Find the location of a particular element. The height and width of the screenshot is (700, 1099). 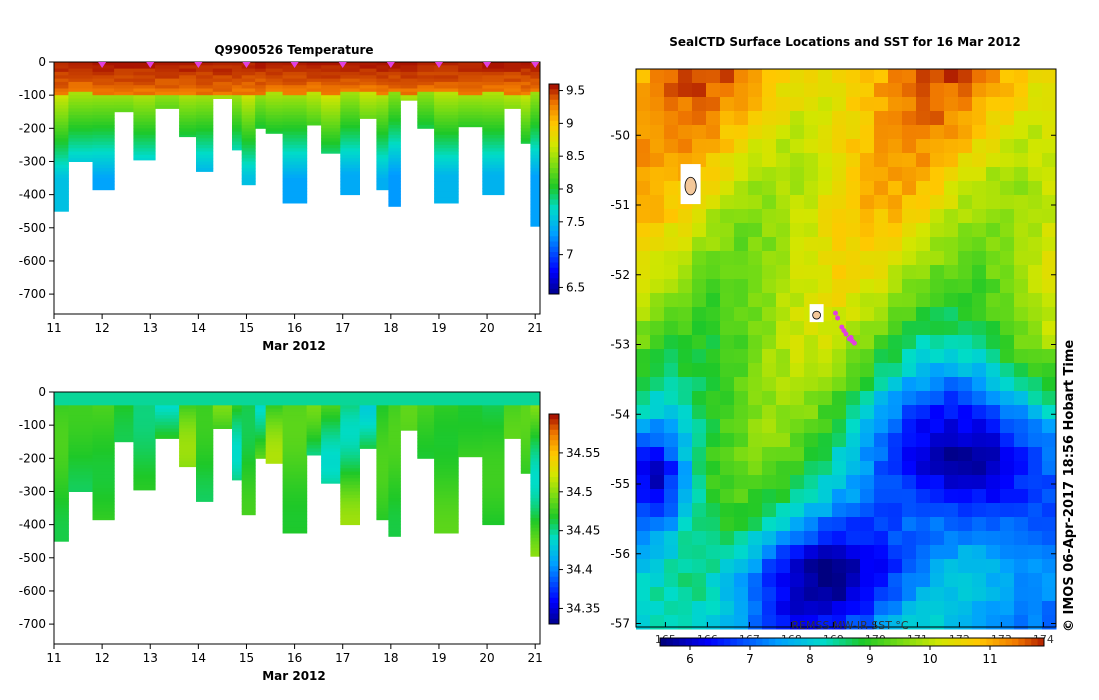

profile-marker is located at coordinates (487, 65).